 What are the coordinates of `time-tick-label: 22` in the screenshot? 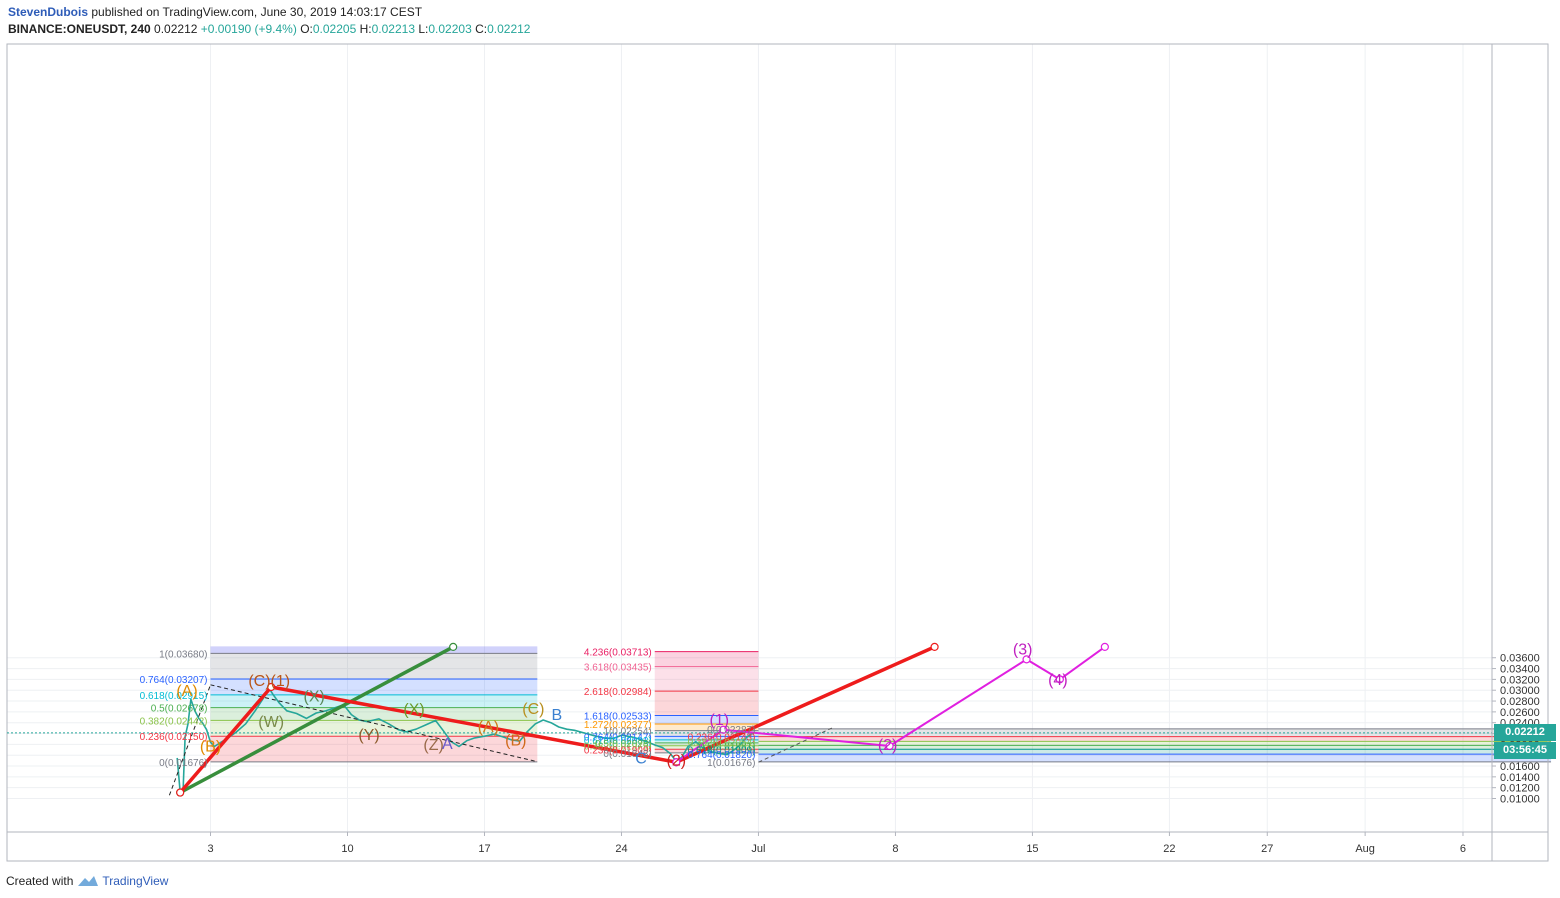 It's located at (1169, 849).